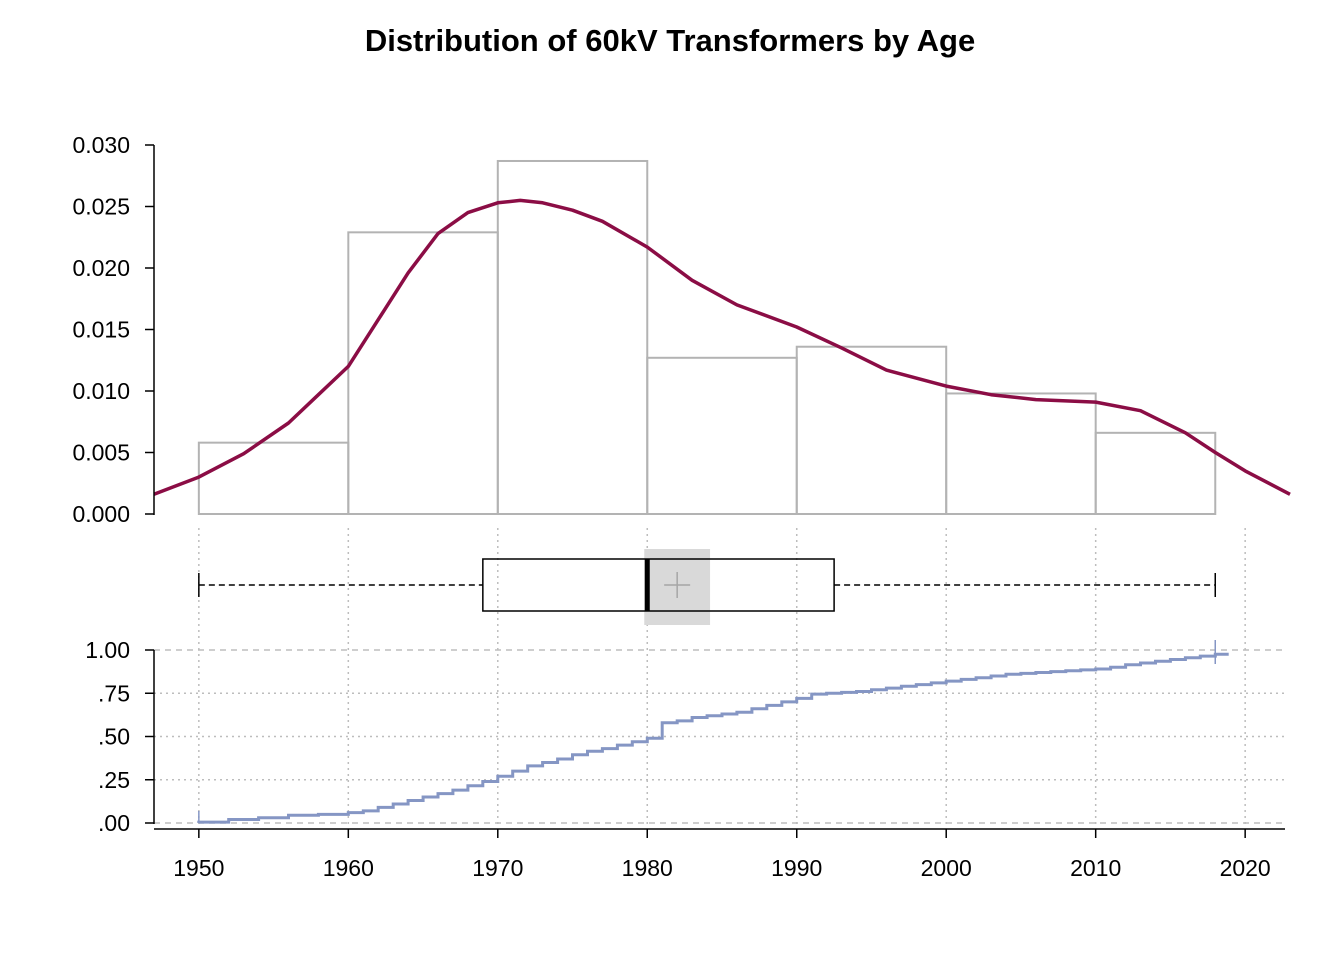 Image resolution: width=1344 pixels, height=965 pixels. I want to click on histogram-bar-1950, so click(273, 478).